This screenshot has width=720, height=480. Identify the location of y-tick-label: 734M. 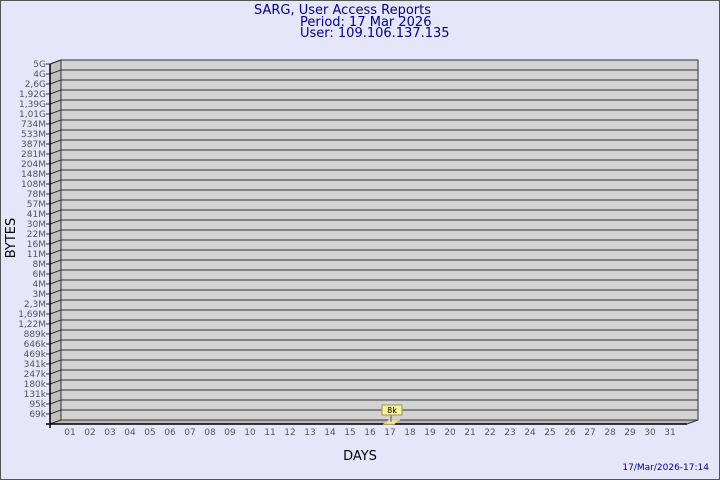
(33, 125).